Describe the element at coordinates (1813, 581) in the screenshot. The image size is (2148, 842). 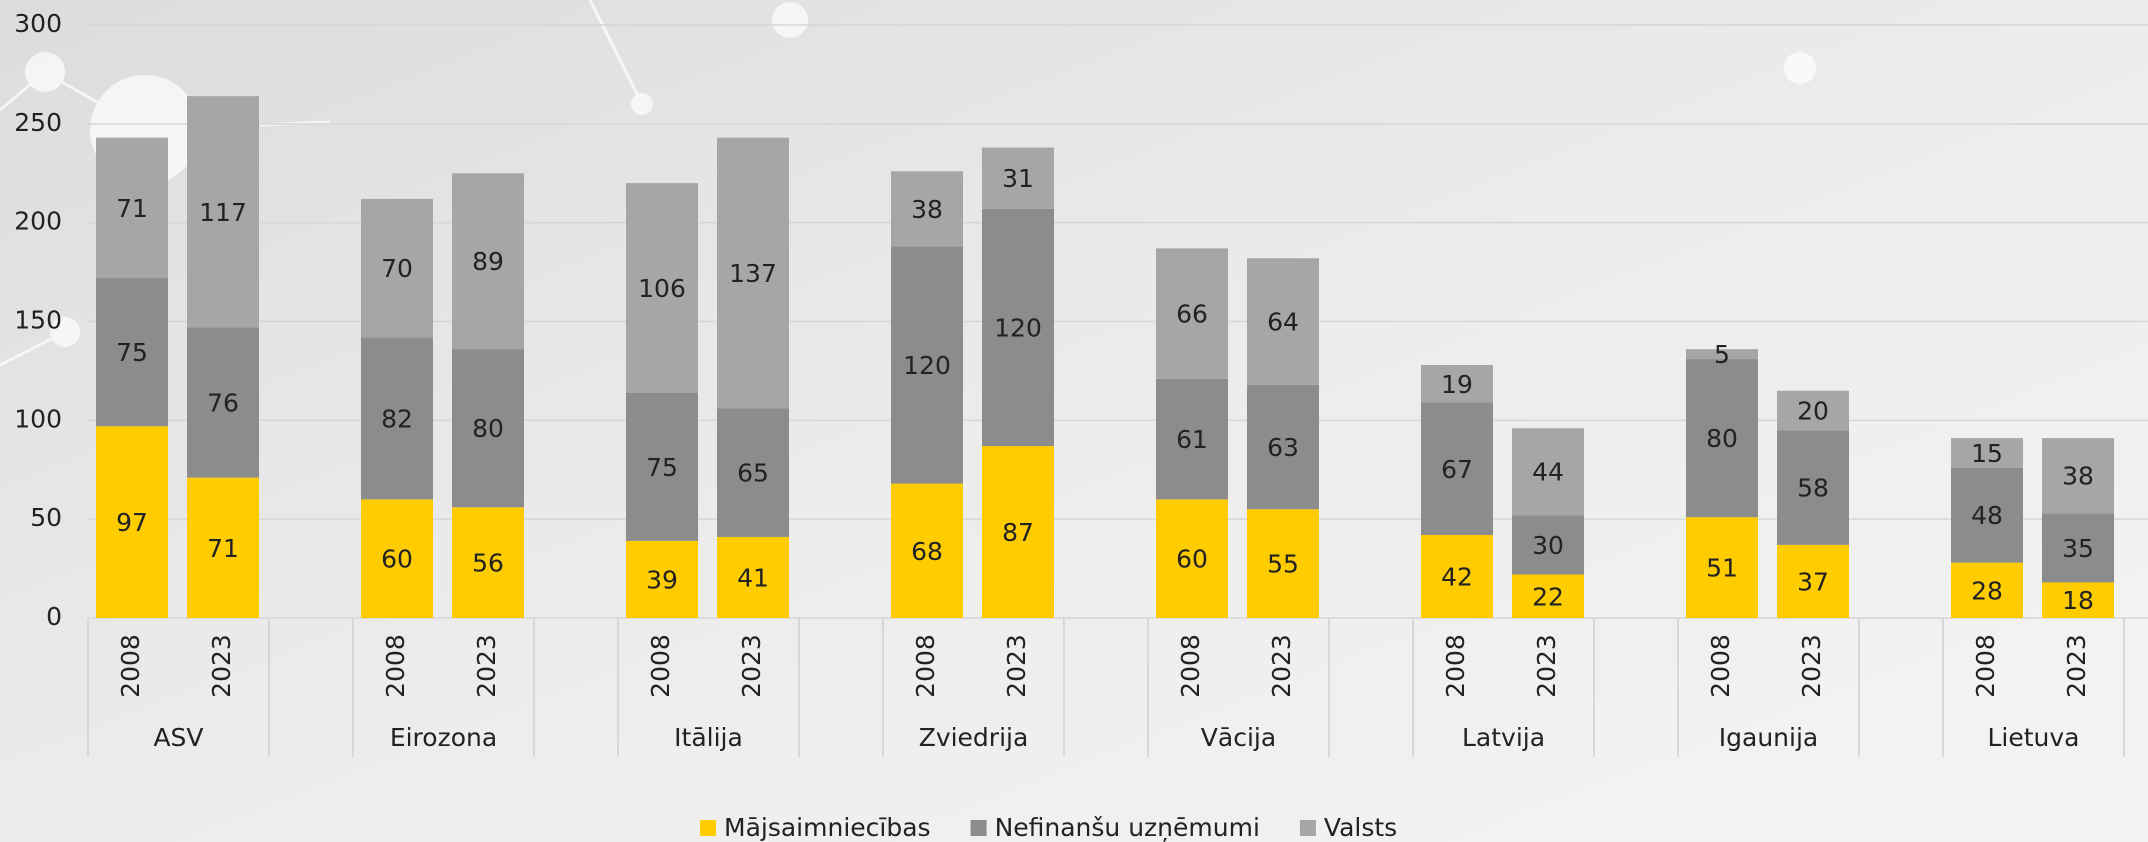
I see `data-label: 37` at that location.